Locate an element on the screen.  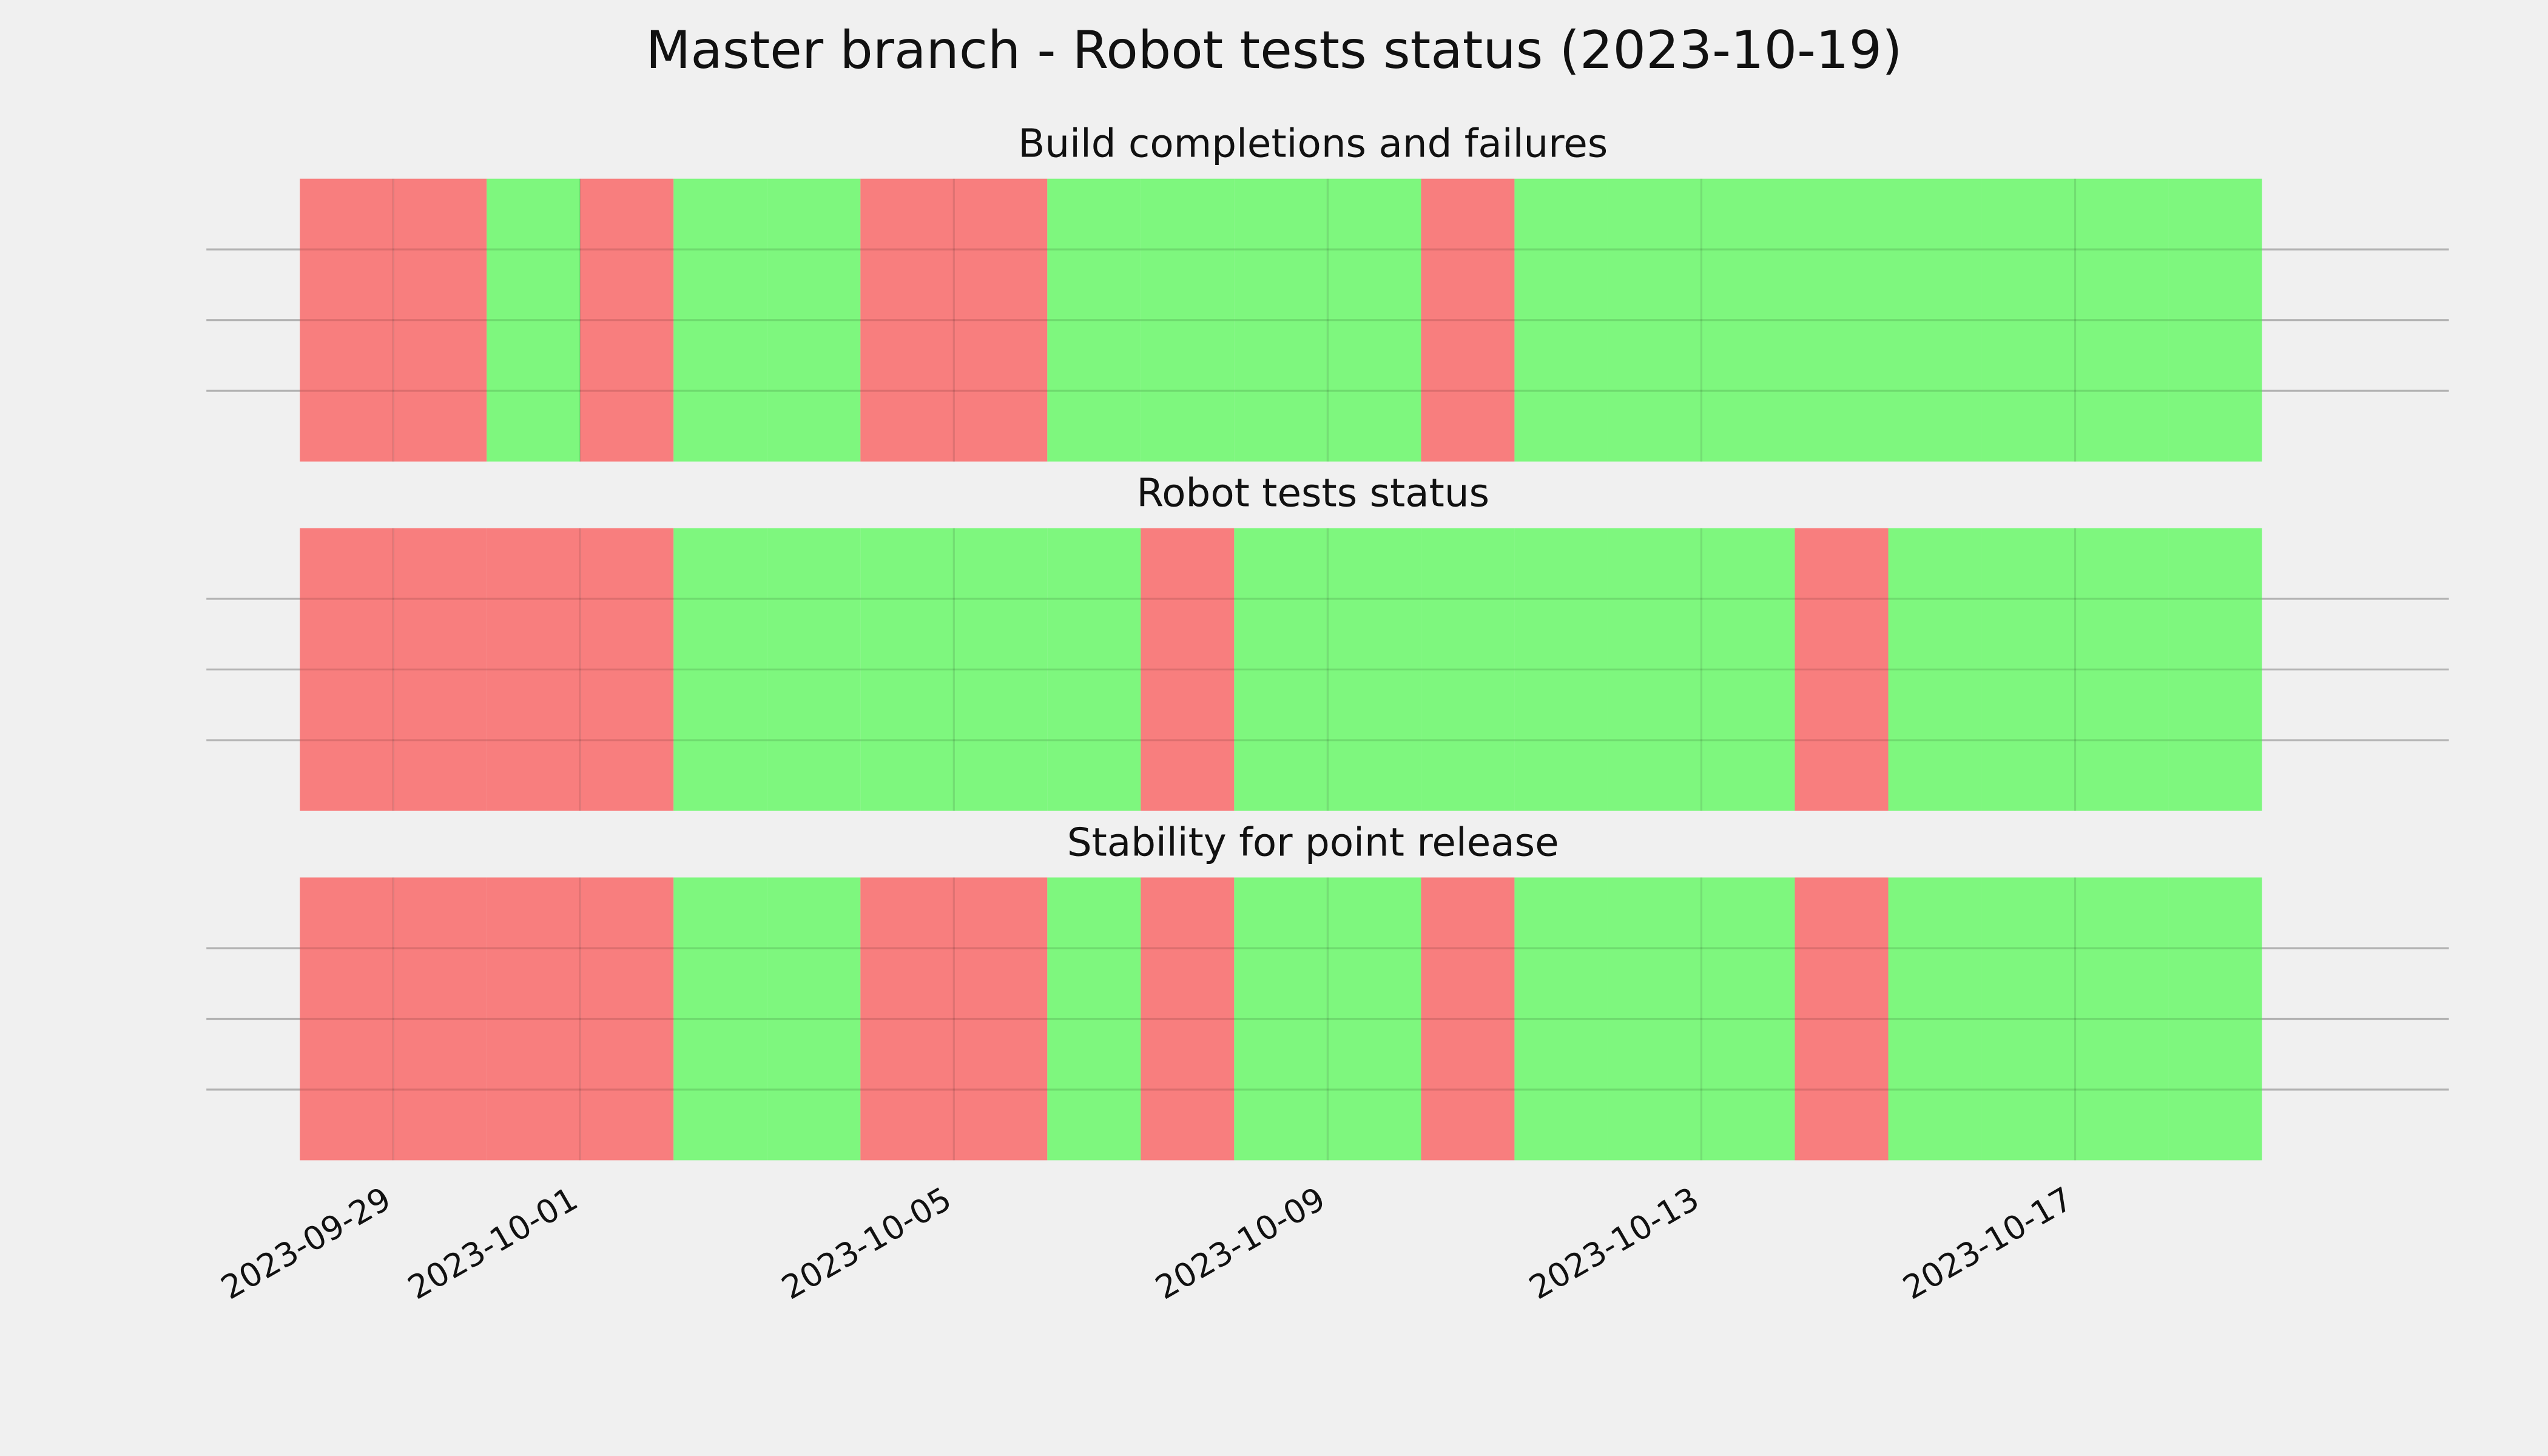
x-tick-label: 2023-09-29 is located at coordinates (306, 1243).